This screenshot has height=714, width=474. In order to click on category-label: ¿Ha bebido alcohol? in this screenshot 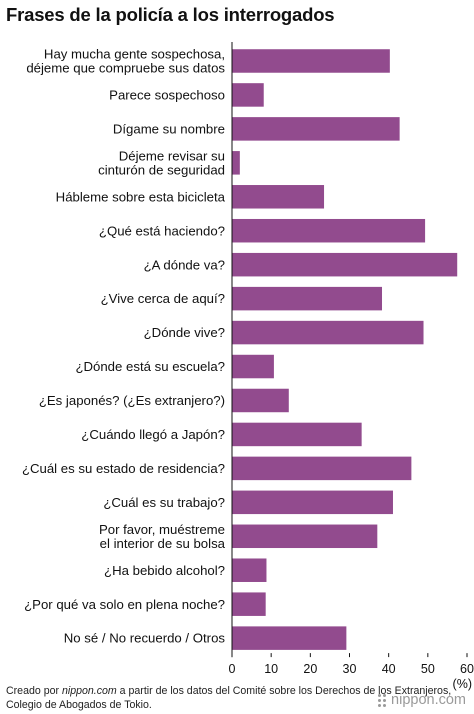, I will do `click(164, 570)`.